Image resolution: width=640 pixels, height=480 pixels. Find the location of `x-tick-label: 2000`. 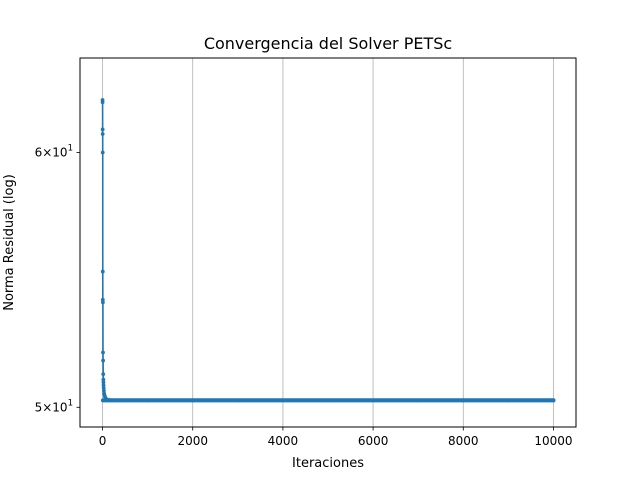

x-tick-label: 2000 is located at coordinates (192, 441).